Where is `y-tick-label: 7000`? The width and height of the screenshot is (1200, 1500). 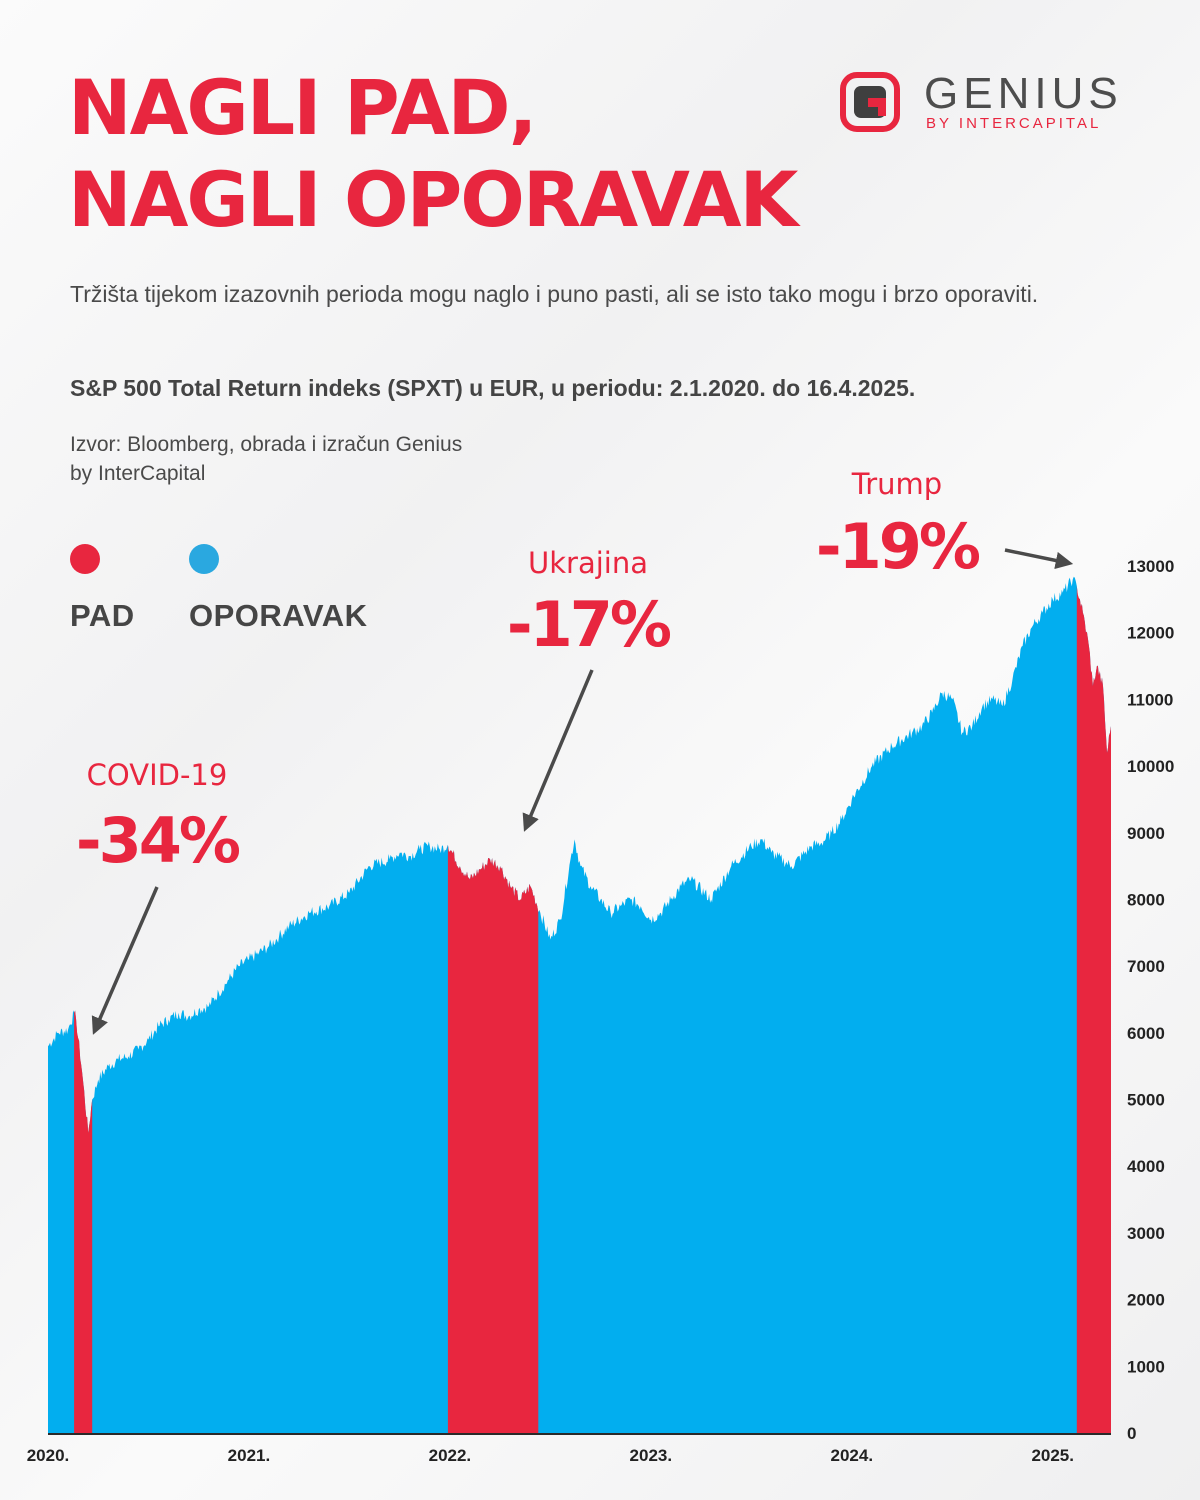 y-tick-label: 7000 is located at coordinates (1146, 966).